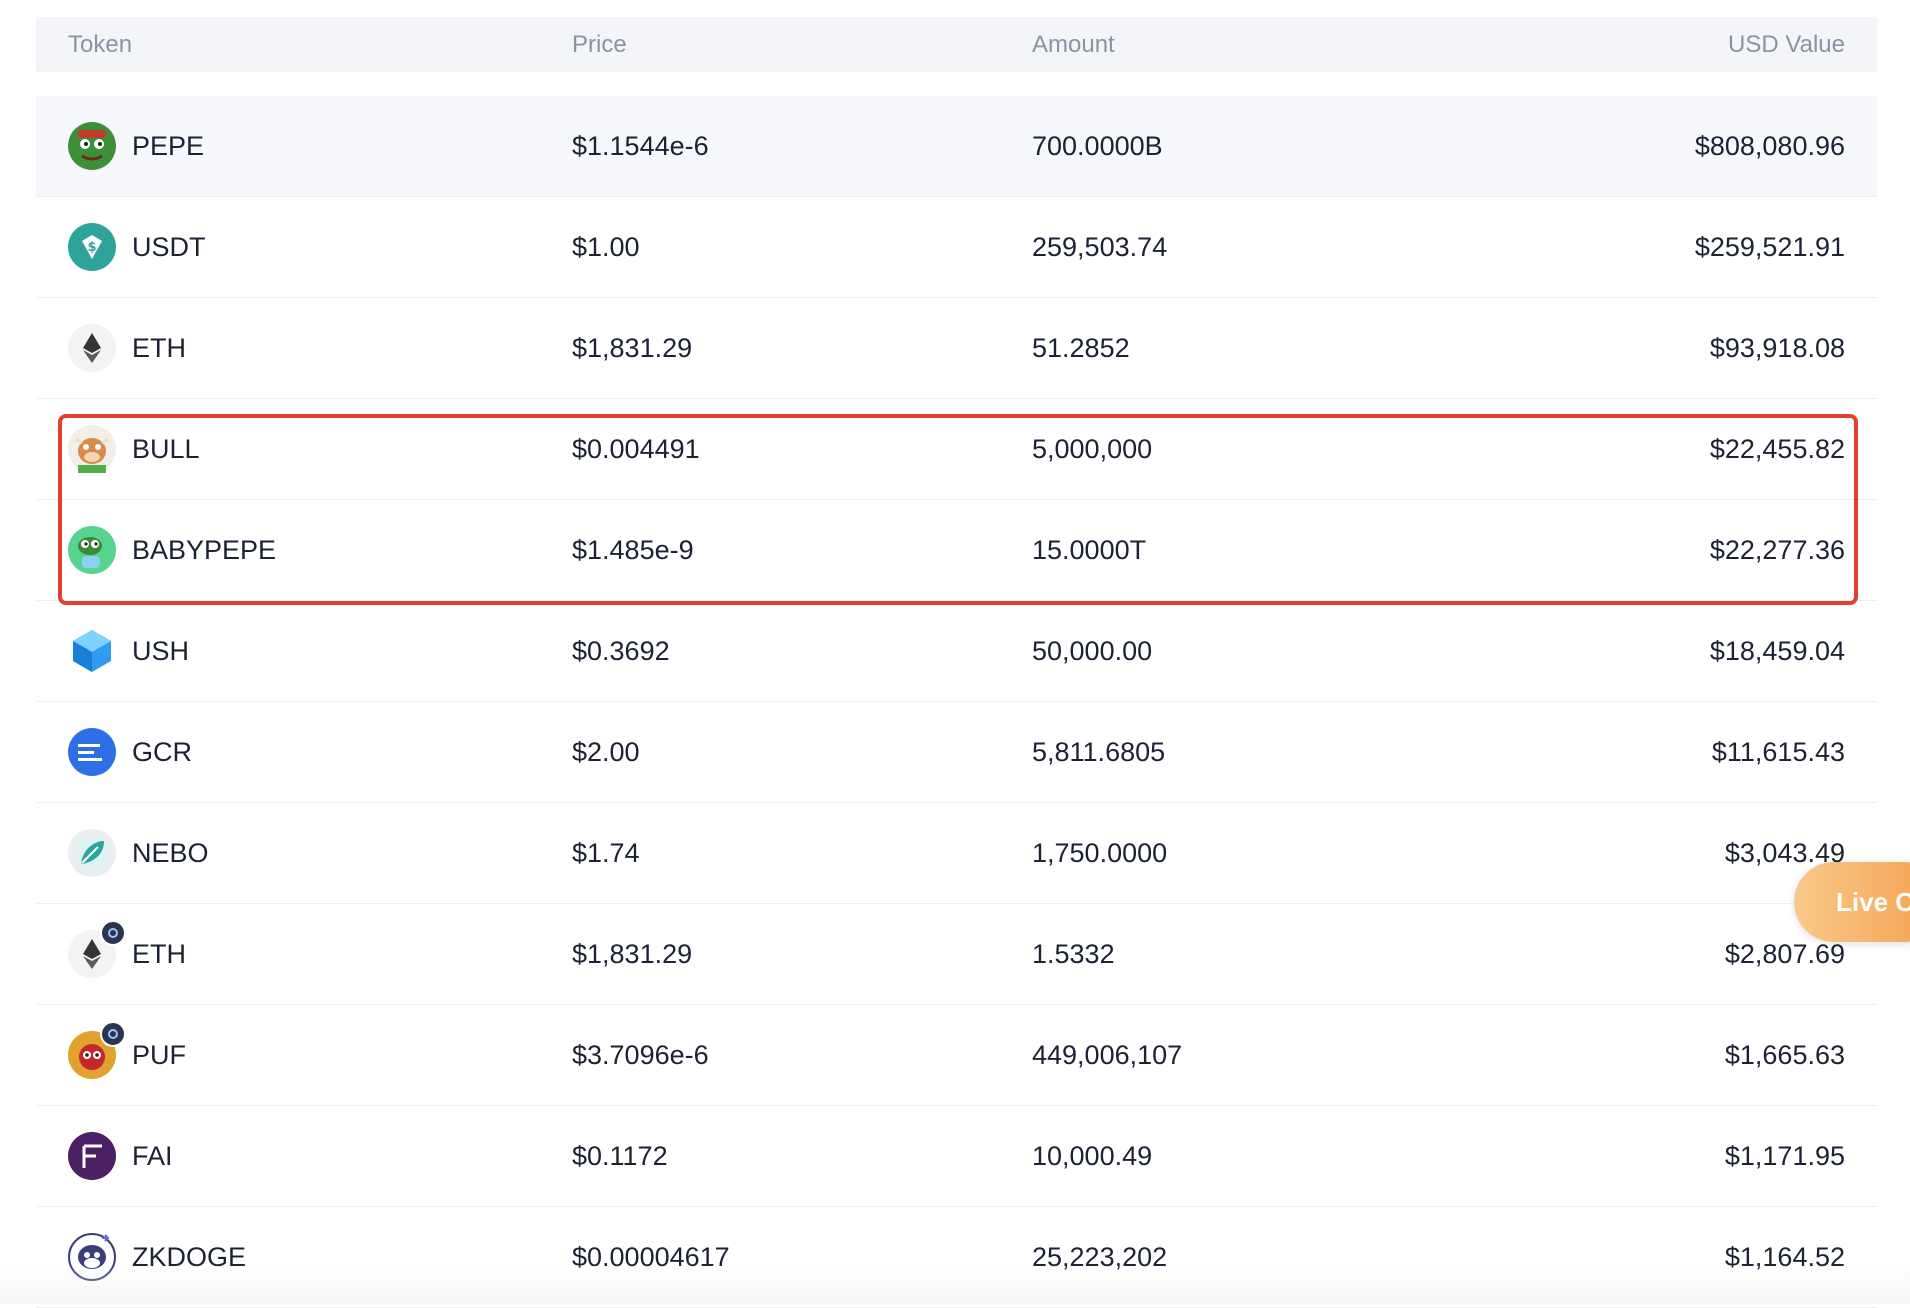  I want to click on puf-icon, so click(97, 1050).